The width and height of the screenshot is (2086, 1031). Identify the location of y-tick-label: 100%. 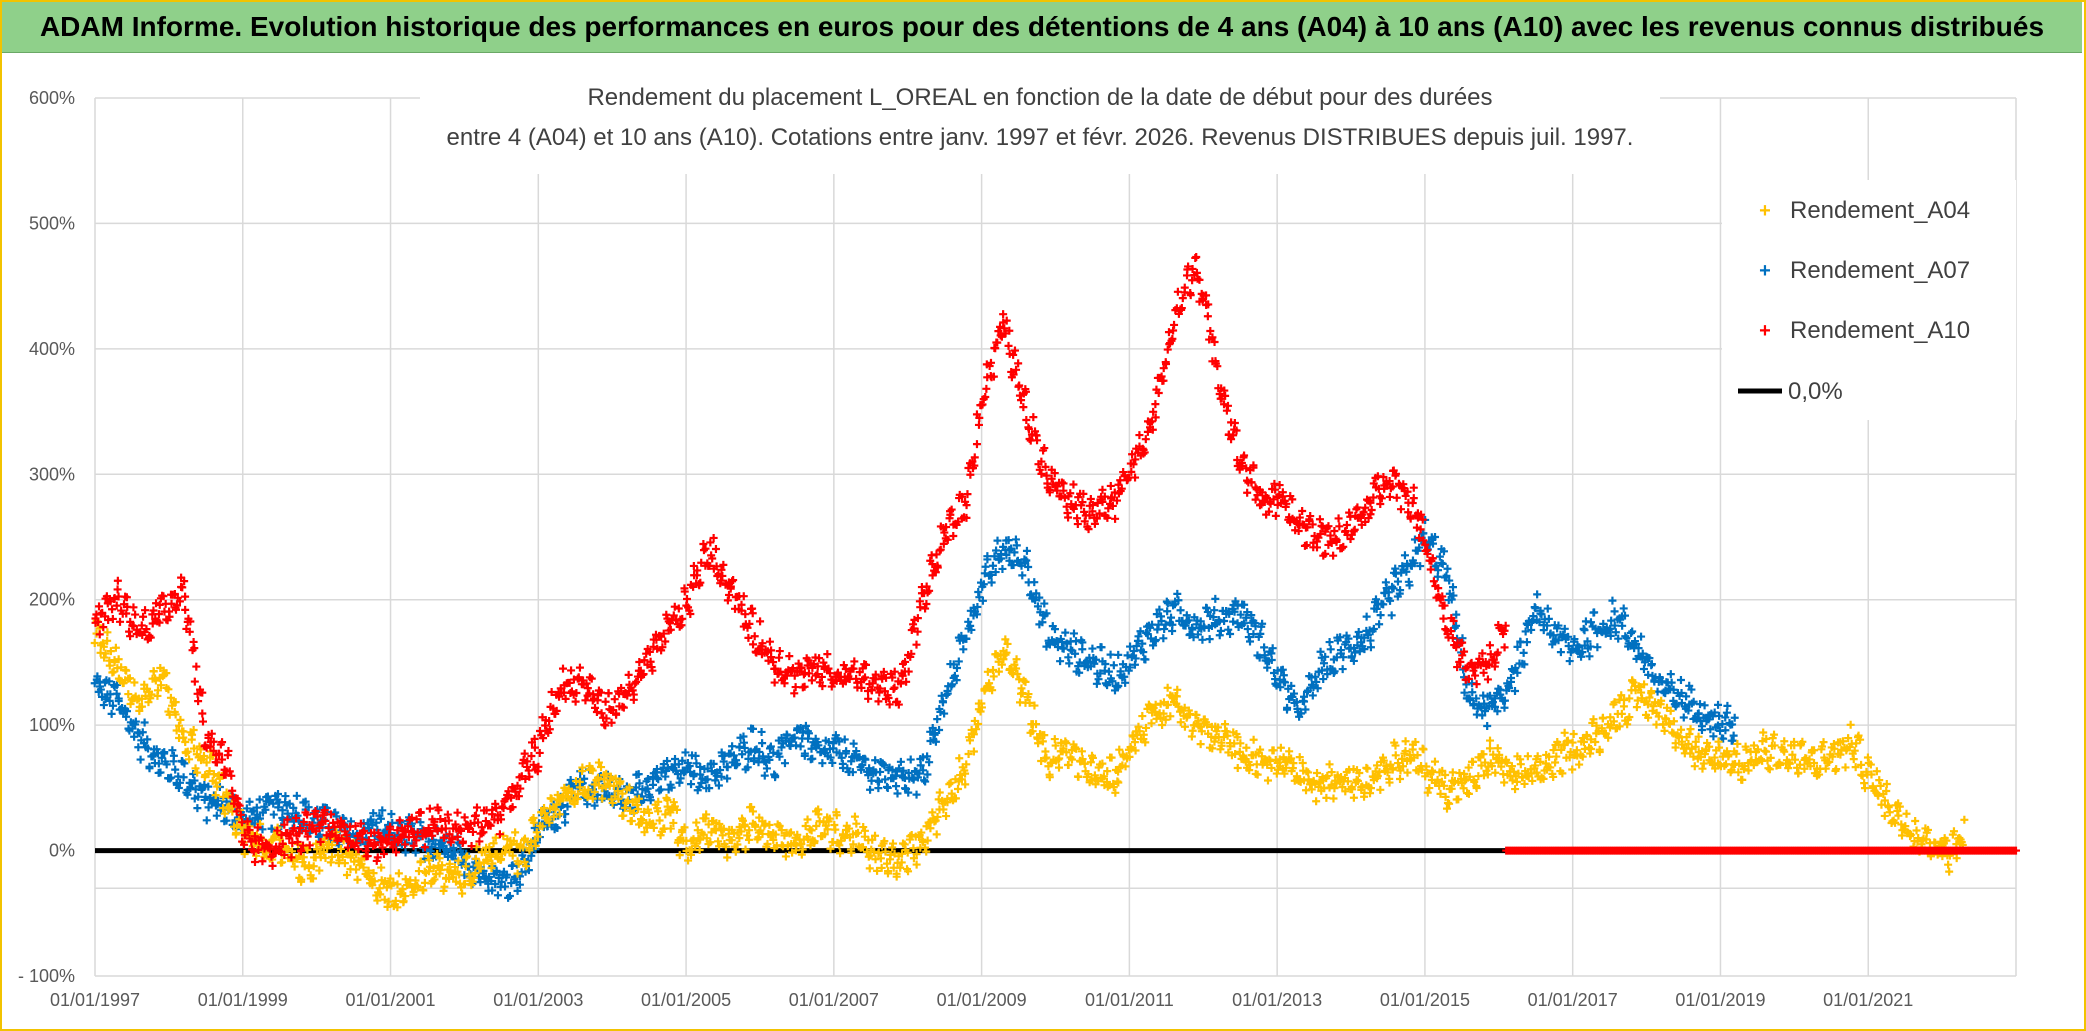
(52, 725).